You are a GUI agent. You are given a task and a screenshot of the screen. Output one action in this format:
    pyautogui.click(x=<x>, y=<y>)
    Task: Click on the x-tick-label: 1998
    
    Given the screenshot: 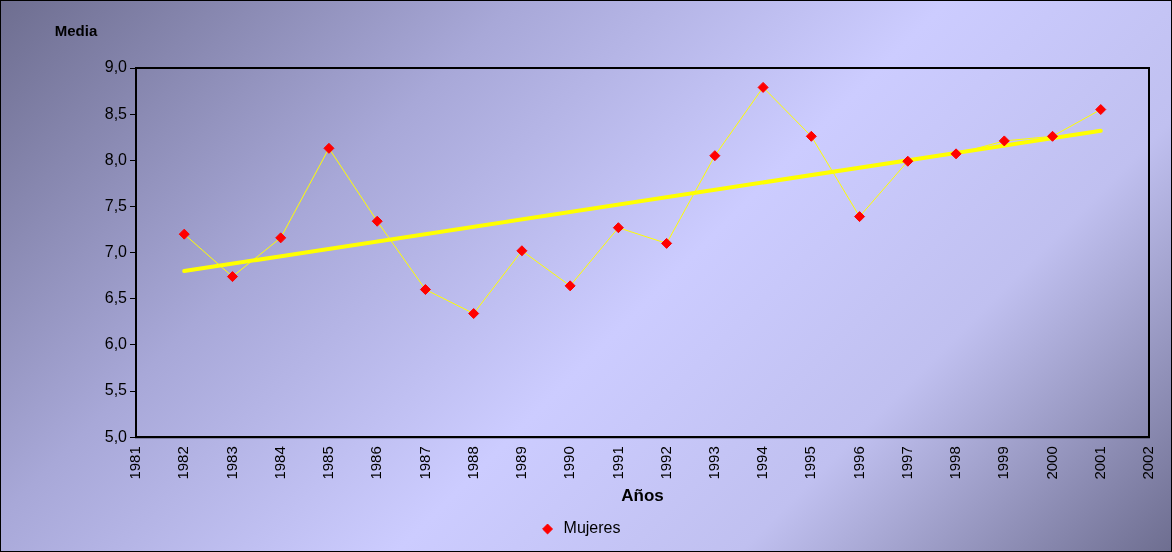 What is the action you would take?
    pyautogui.click(x=955, y=463)
    